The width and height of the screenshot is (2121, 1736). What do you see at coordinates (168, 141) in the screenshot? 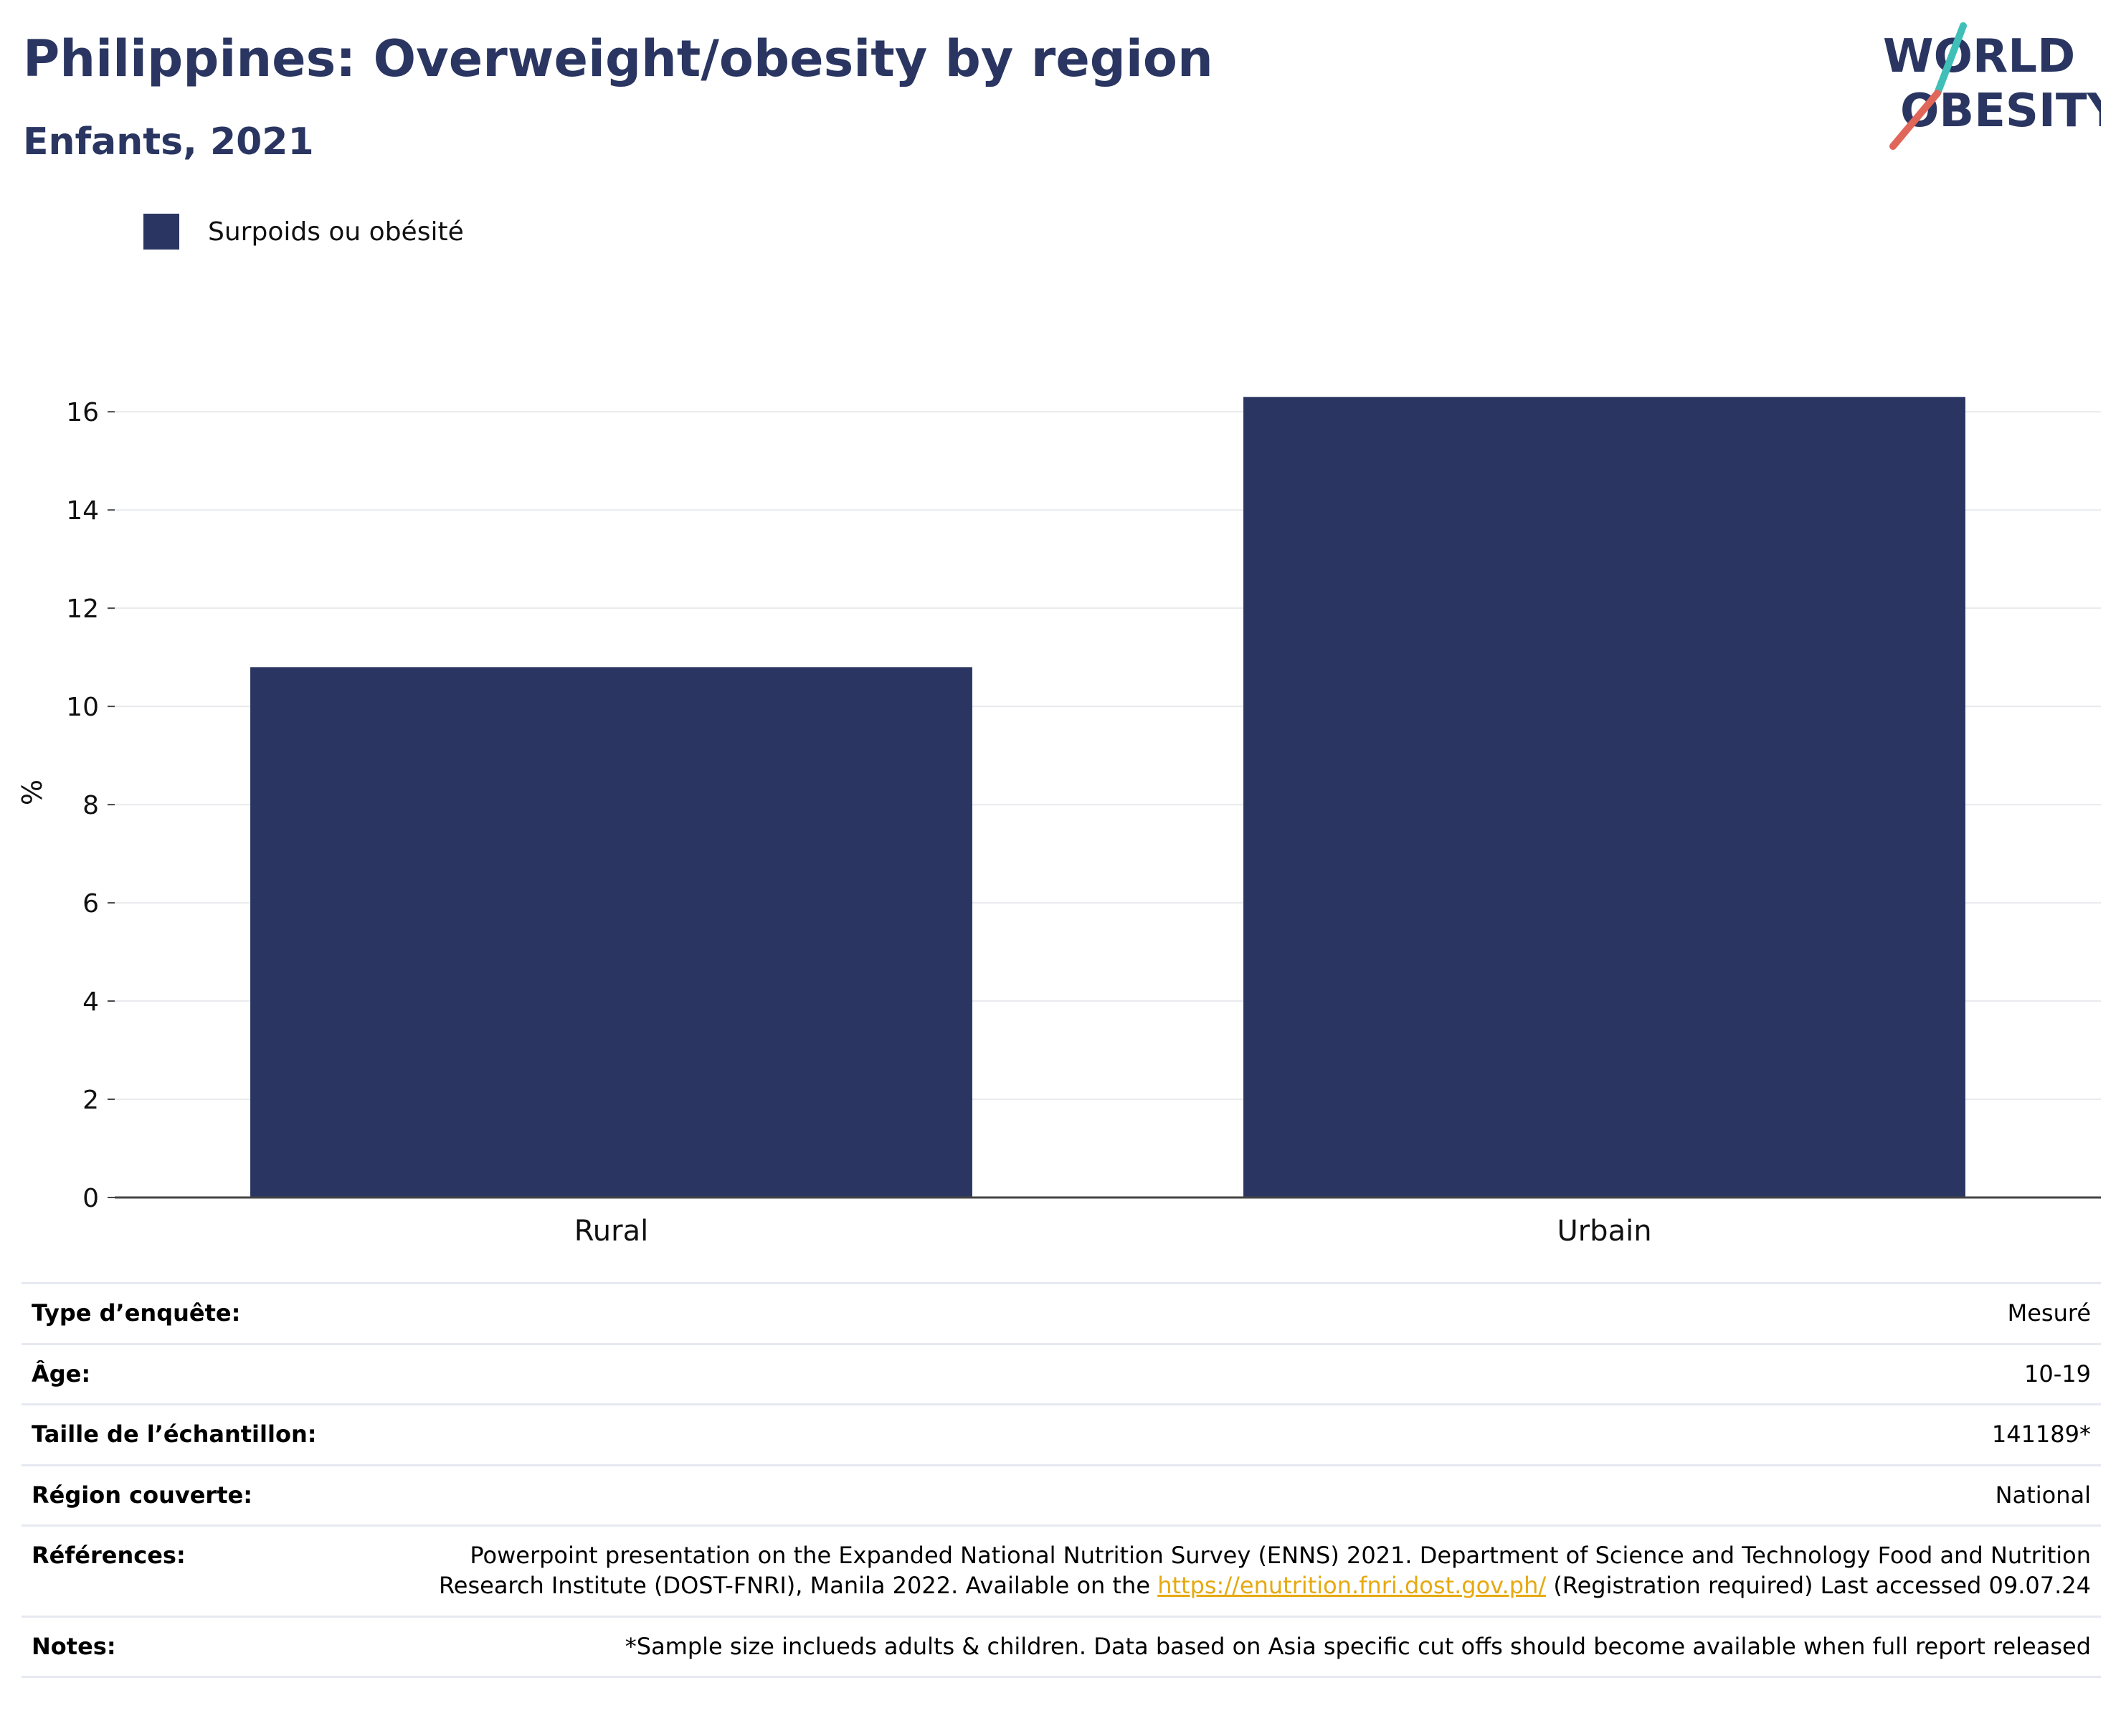
I see `chart-subtitle: Enfants, 2021` at bounding box center [168, 141].